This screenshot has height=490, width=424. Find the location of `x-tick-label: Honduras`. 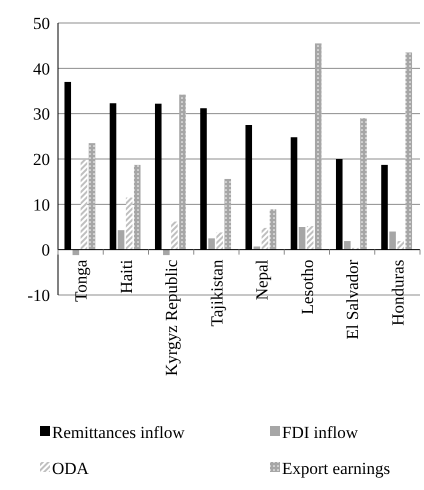

x-tick-label: Honduras is located at coordinates (398, 293).